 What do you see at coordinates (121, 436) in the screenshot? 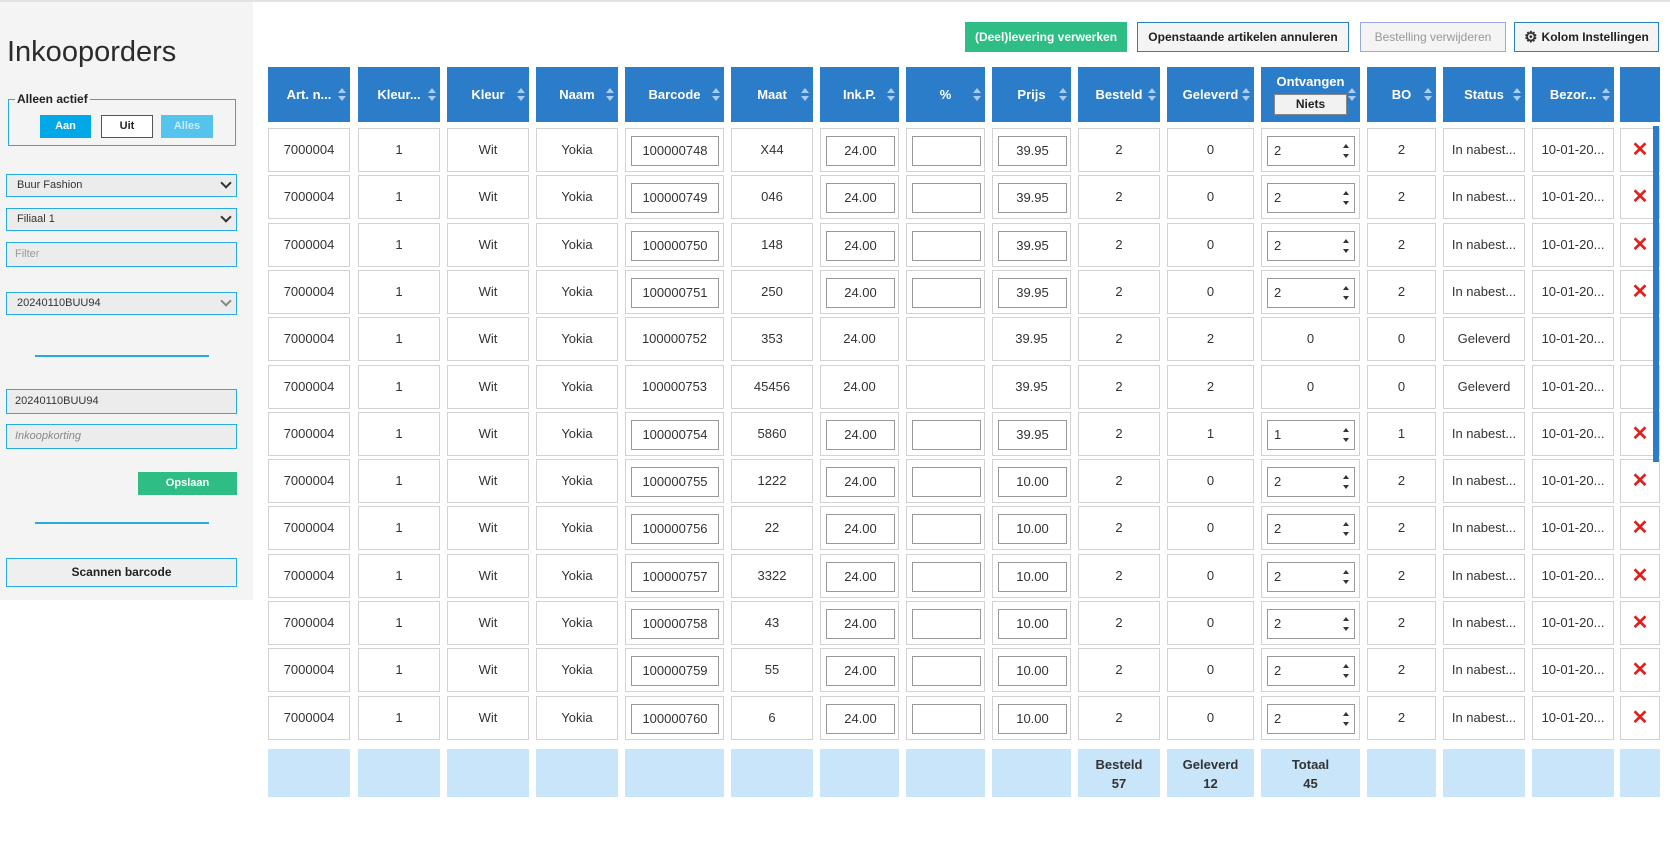
I see `purchase-discount-input: Inkoopkorting` at bounding box center [121, 436].